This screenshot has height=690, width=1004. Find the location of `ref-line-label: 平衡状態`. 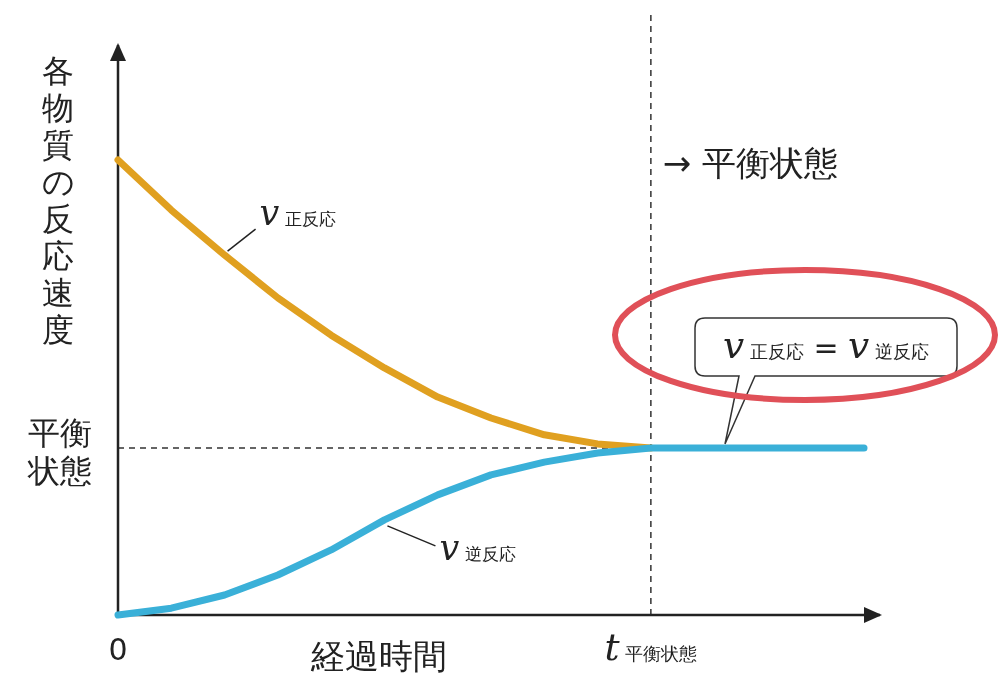

ref-line-label: 平衡状態 is located at coordinates (59, 452).